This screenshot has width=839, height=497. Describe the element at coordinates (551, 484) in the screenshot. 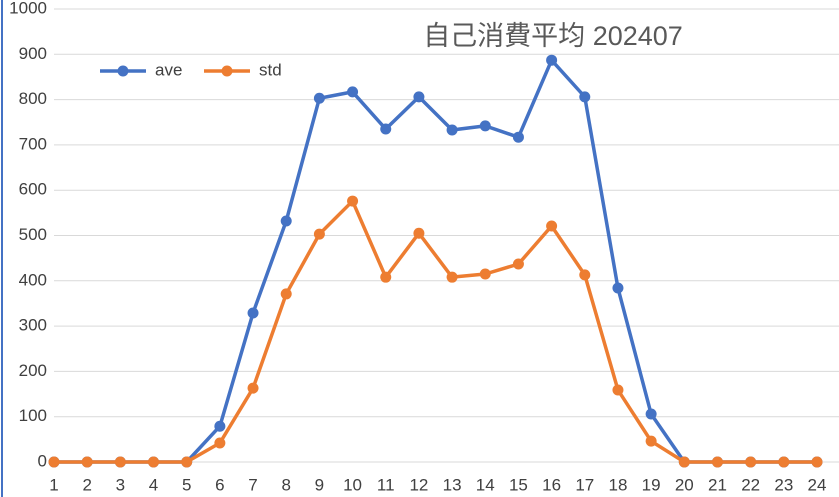

I see `x-tick-label: 16` at that location.